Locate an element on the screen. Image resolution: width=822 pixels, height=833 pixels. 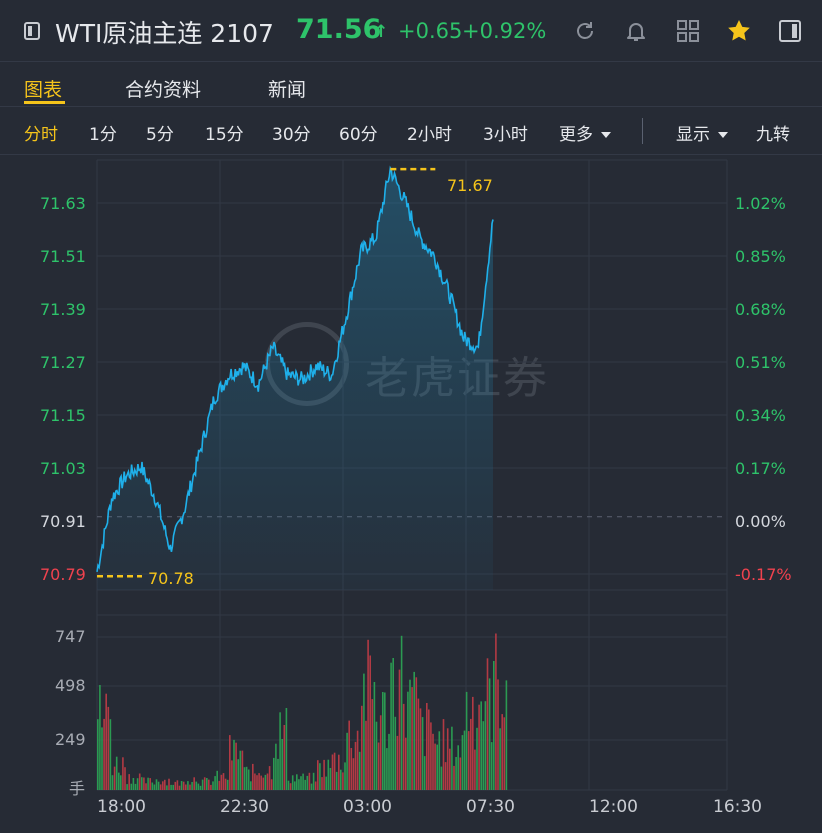
time-tick: 03:00 is located at coordinates (367, 807).